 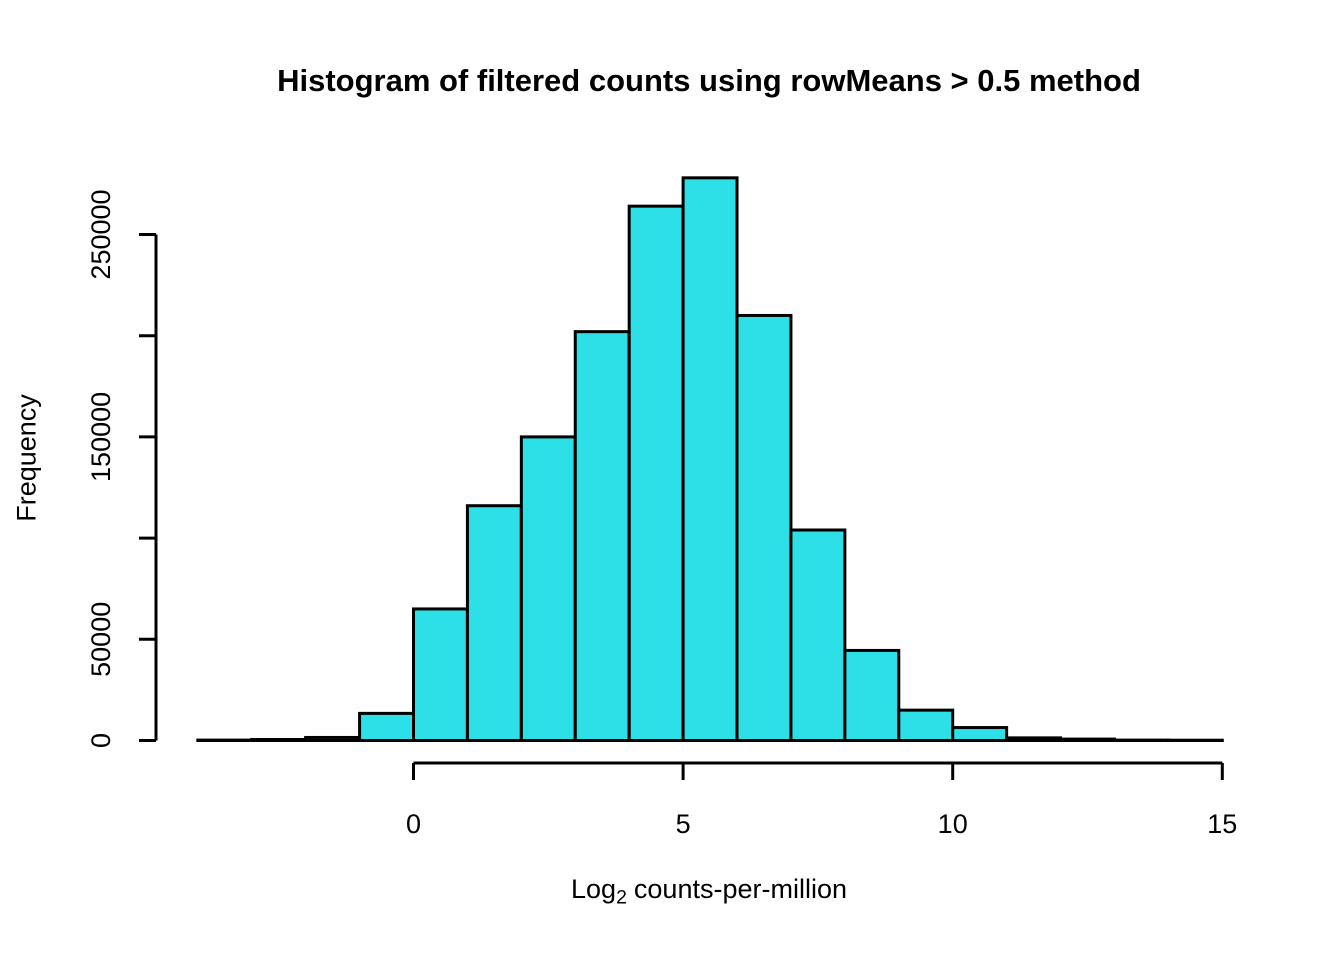 I want to click on y-axis-label: Frequency, so click(x=26, y=458).